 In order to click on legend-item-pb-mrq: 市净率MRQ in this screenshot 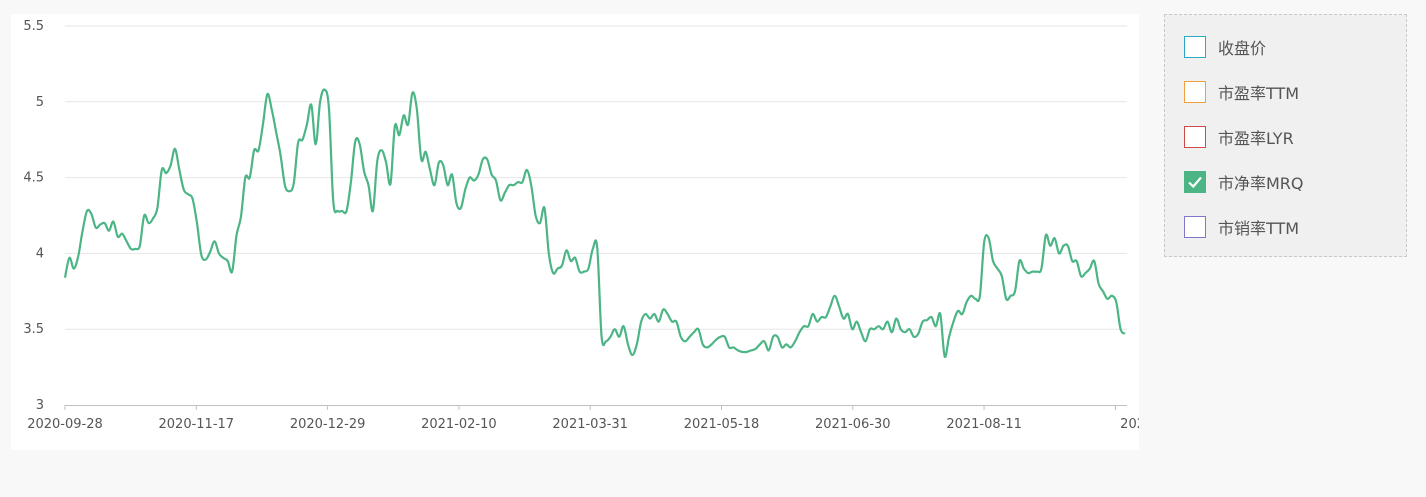, I will do `click(1244, 182)`.